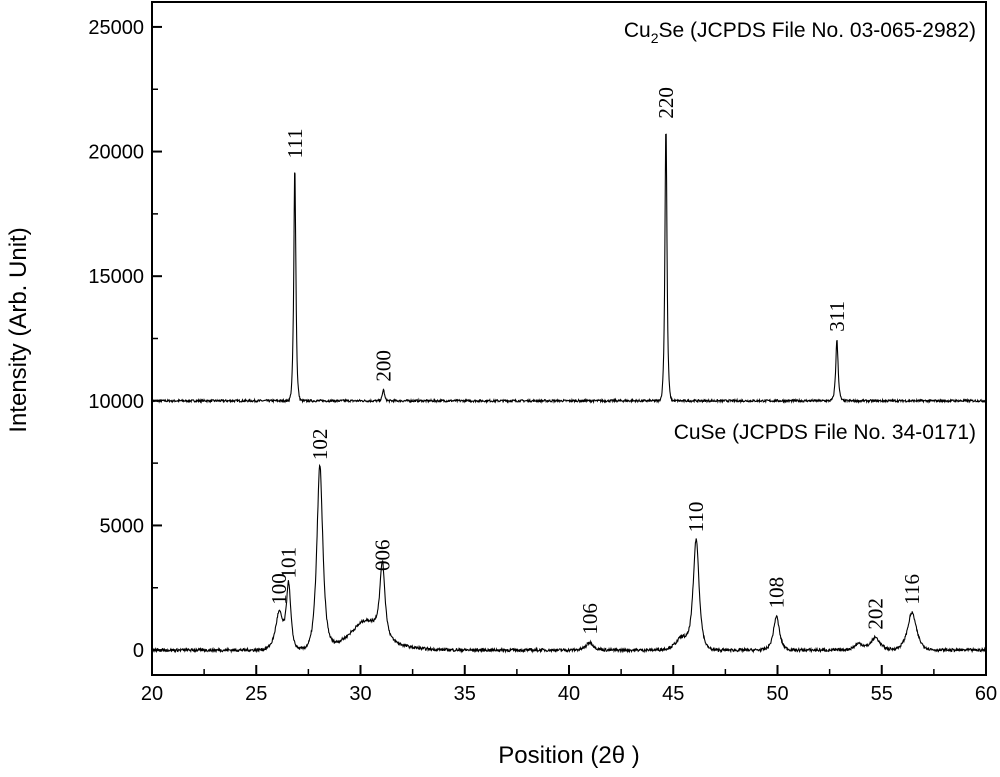  I want to click on peak-label: 106, so click(590, 619).